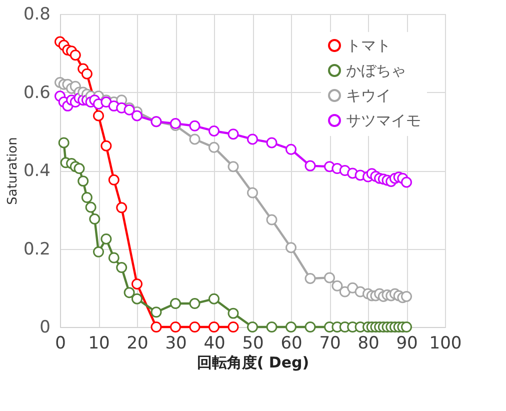  Describe the element at coordinates (445, 344) in the screenshot. I see `x-tick-label: 100` at that location.